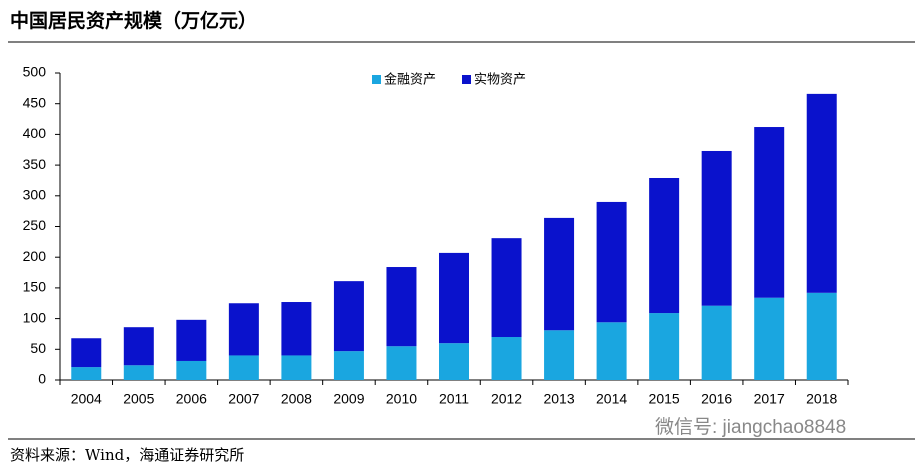  I want to click on y-tick-label: 200, so click(35, 256).